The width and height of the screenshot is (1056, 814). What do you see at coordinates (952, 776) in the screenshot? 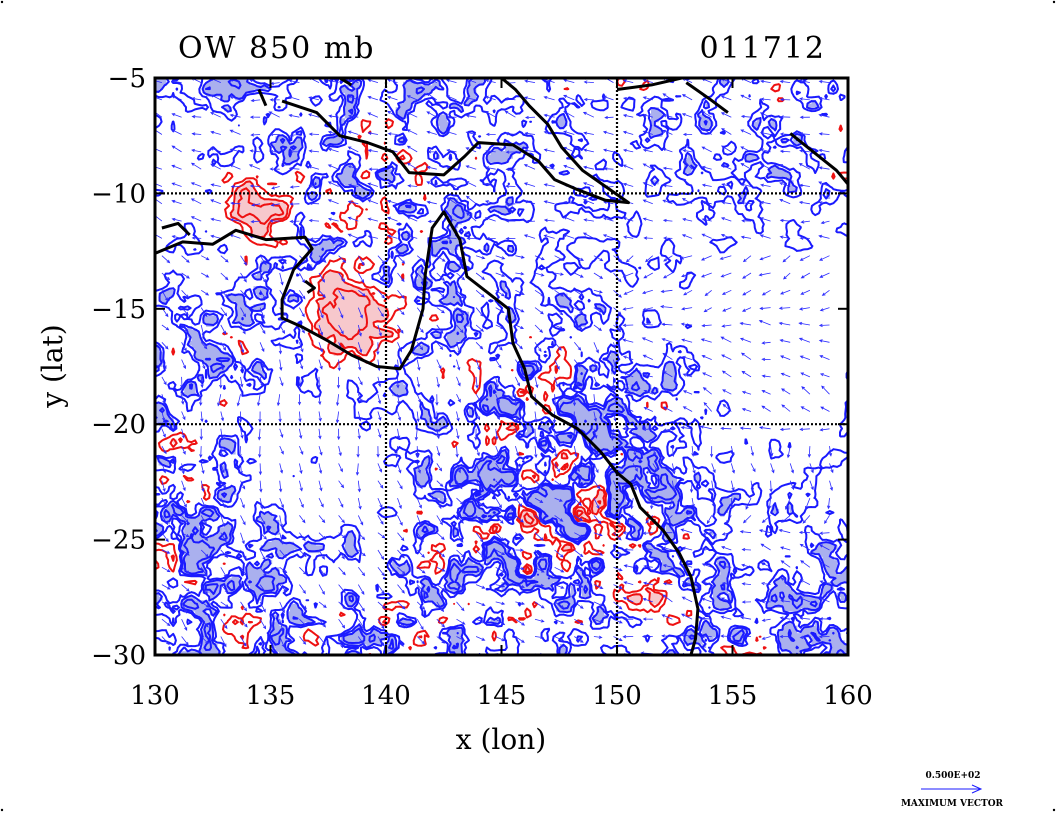
I see `vector-key-value: 0.500E+02` at bounding box center [952, 776].